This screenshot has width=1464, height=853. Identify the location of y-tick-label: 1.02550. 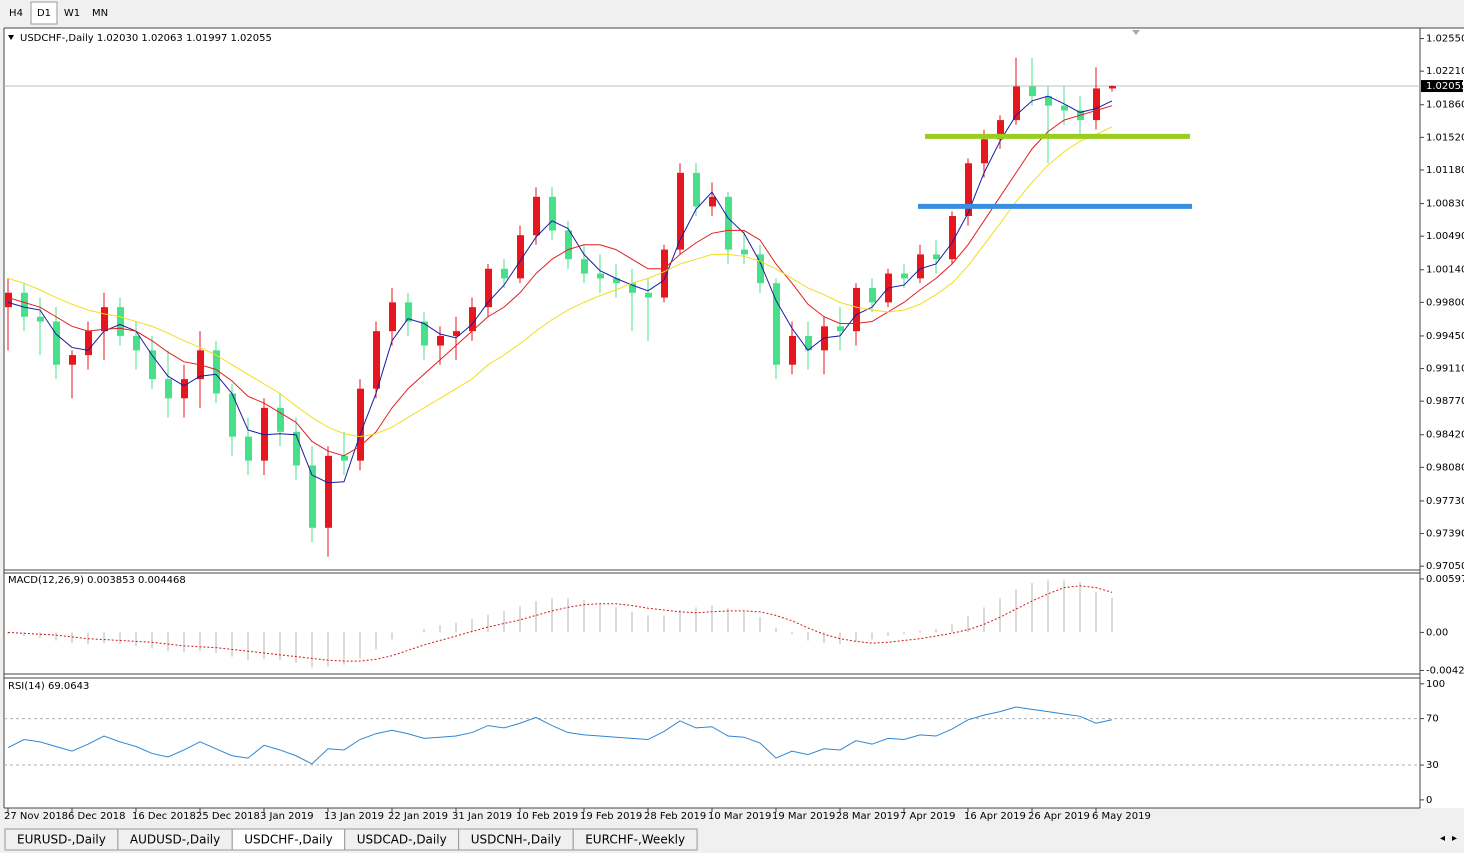
(1445, 39).